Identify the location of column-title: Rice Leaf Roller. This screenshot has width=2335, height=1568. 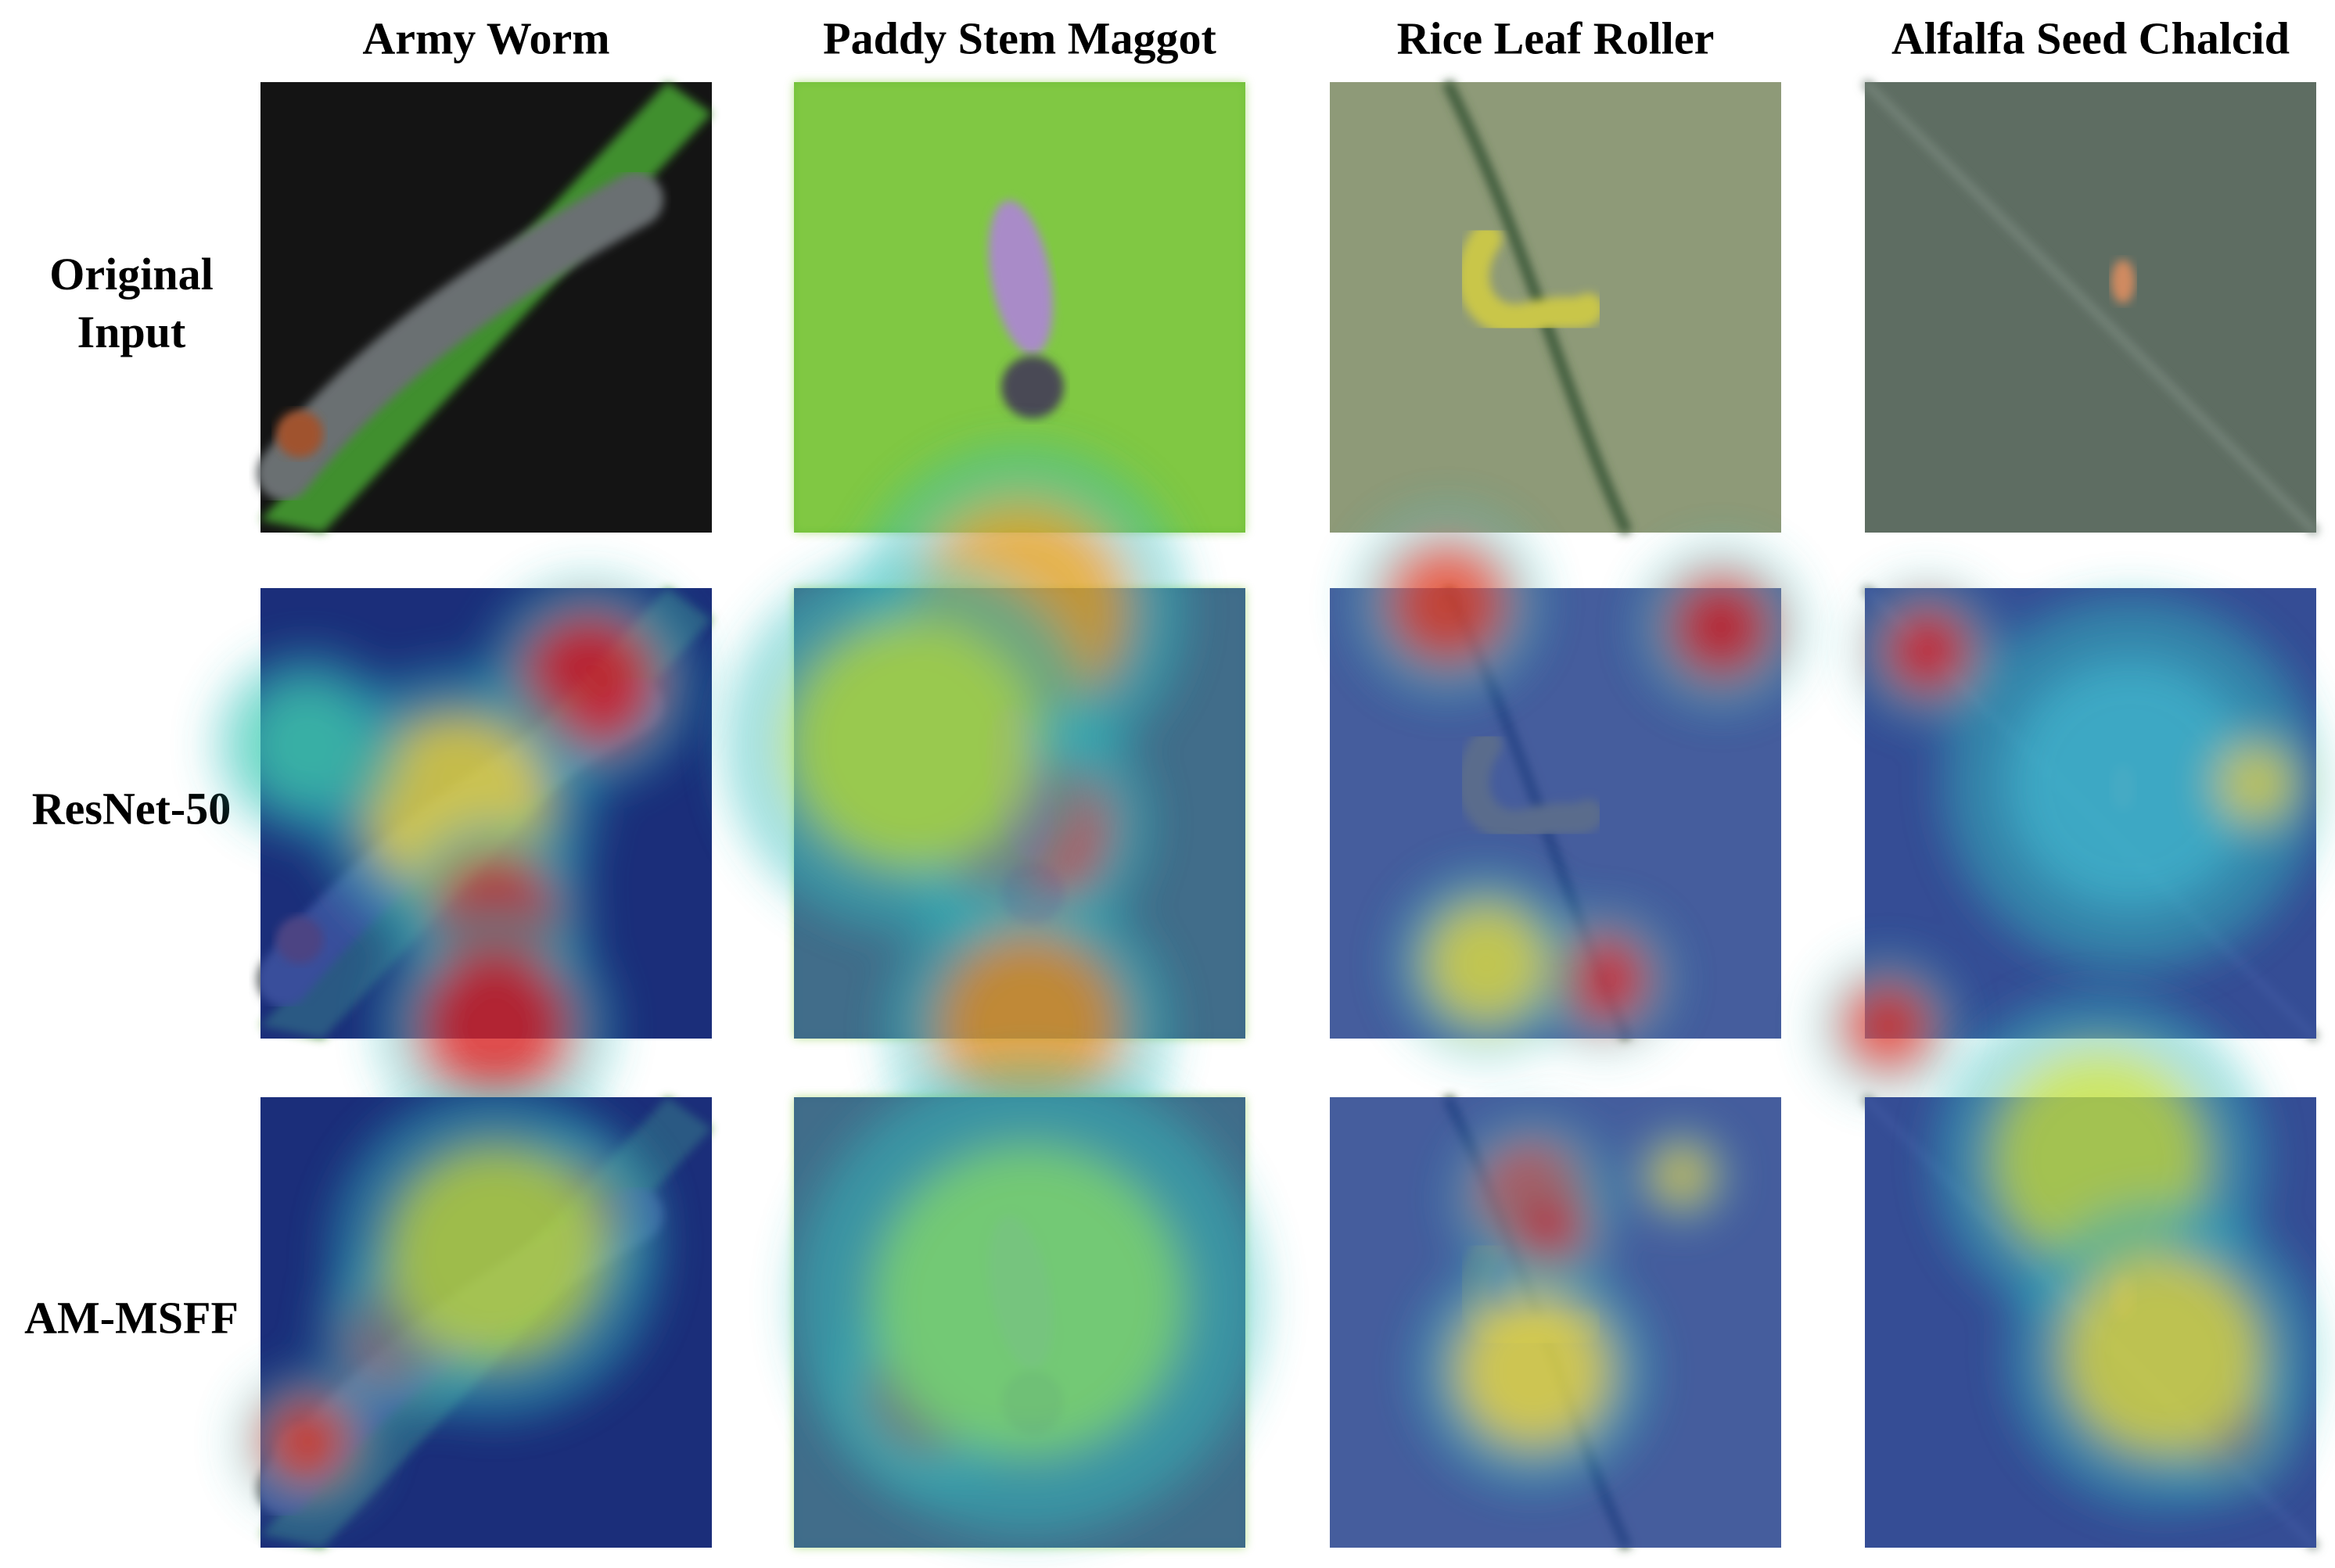
(1556, 38).